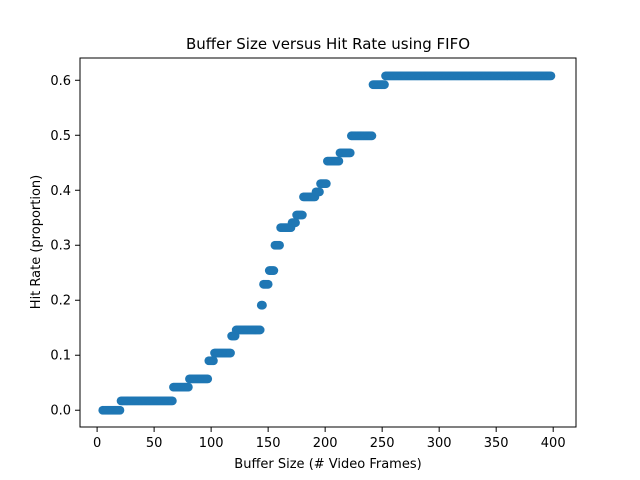  I want to click on x-axis-label: Buffer Size (# Video Frames), so click(327, 464).